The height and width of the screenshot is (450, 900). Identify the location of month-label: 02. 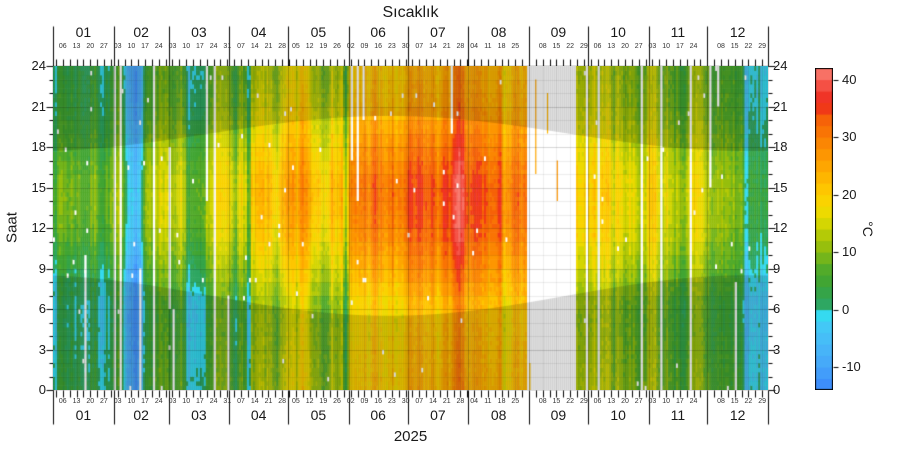
(141, 415).